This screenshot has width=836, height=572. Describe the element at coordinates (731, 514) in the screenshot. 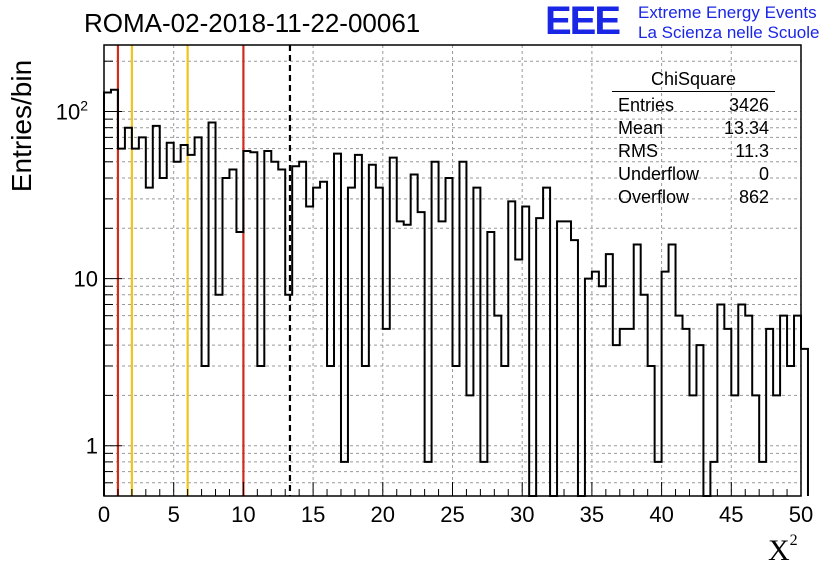

I see `x-tick-label: 45` at that location.